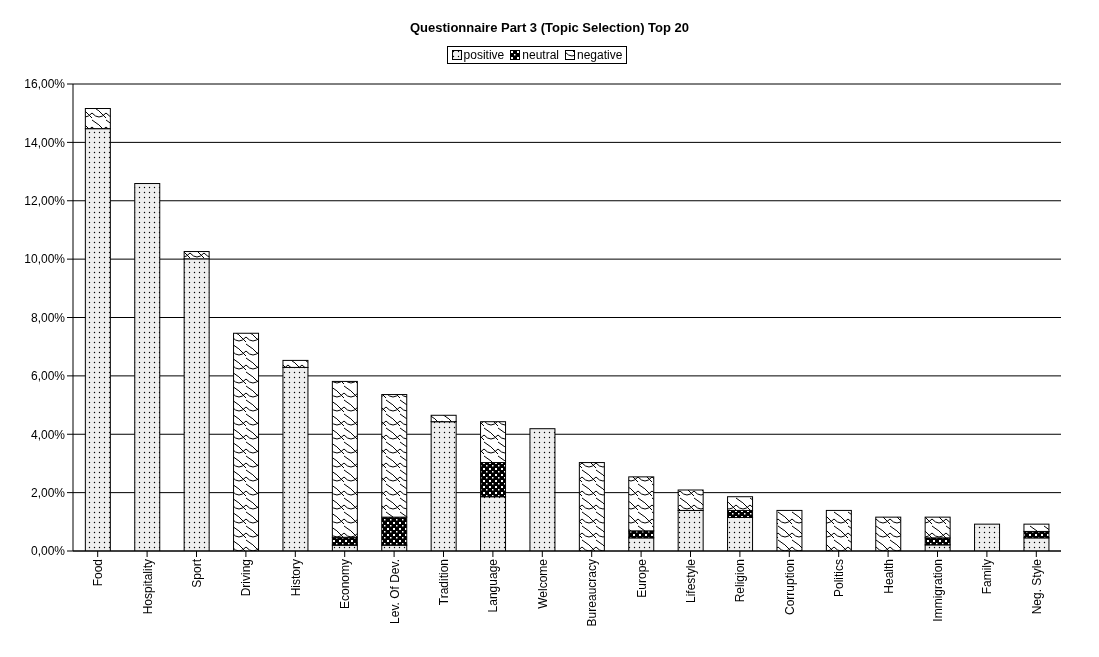 Image resolution: width=1099 pixels, height=657 pixels. What do you see at coordinates (987, 577) in the screenshot?
I see `x-tick-label: Family` at bounding box center [987, 577].